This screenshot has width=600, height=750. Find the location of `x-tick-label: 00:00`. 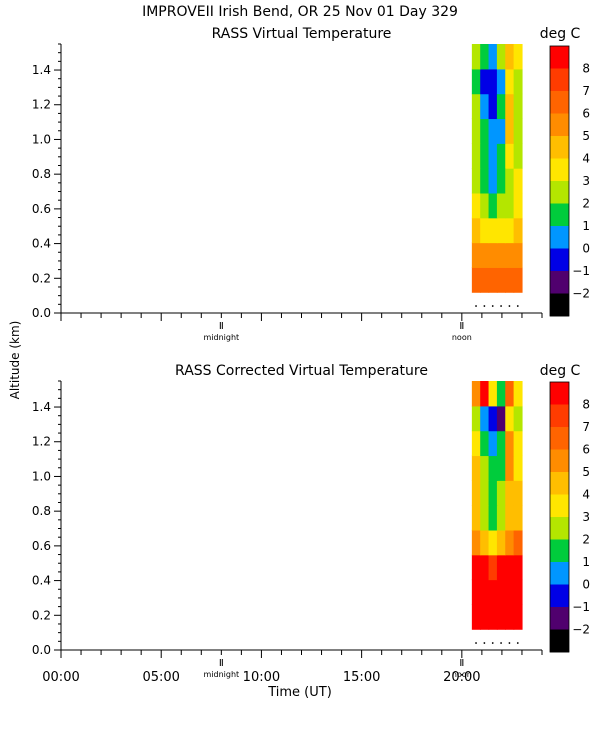

x-tick-label: 00:00 is located at coordinates (60, 677).